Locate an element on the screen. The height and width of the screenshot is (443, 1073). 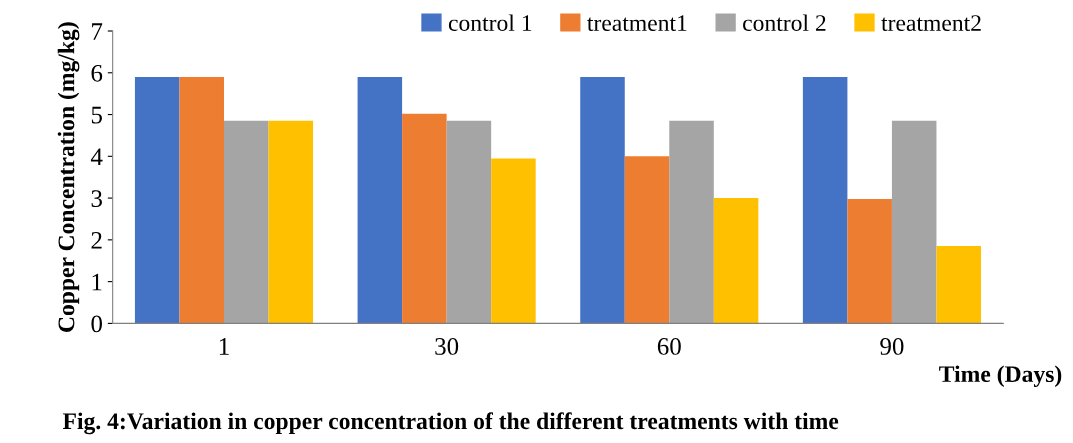
x-tick-label: 90 is located at coordinates (892, 346).